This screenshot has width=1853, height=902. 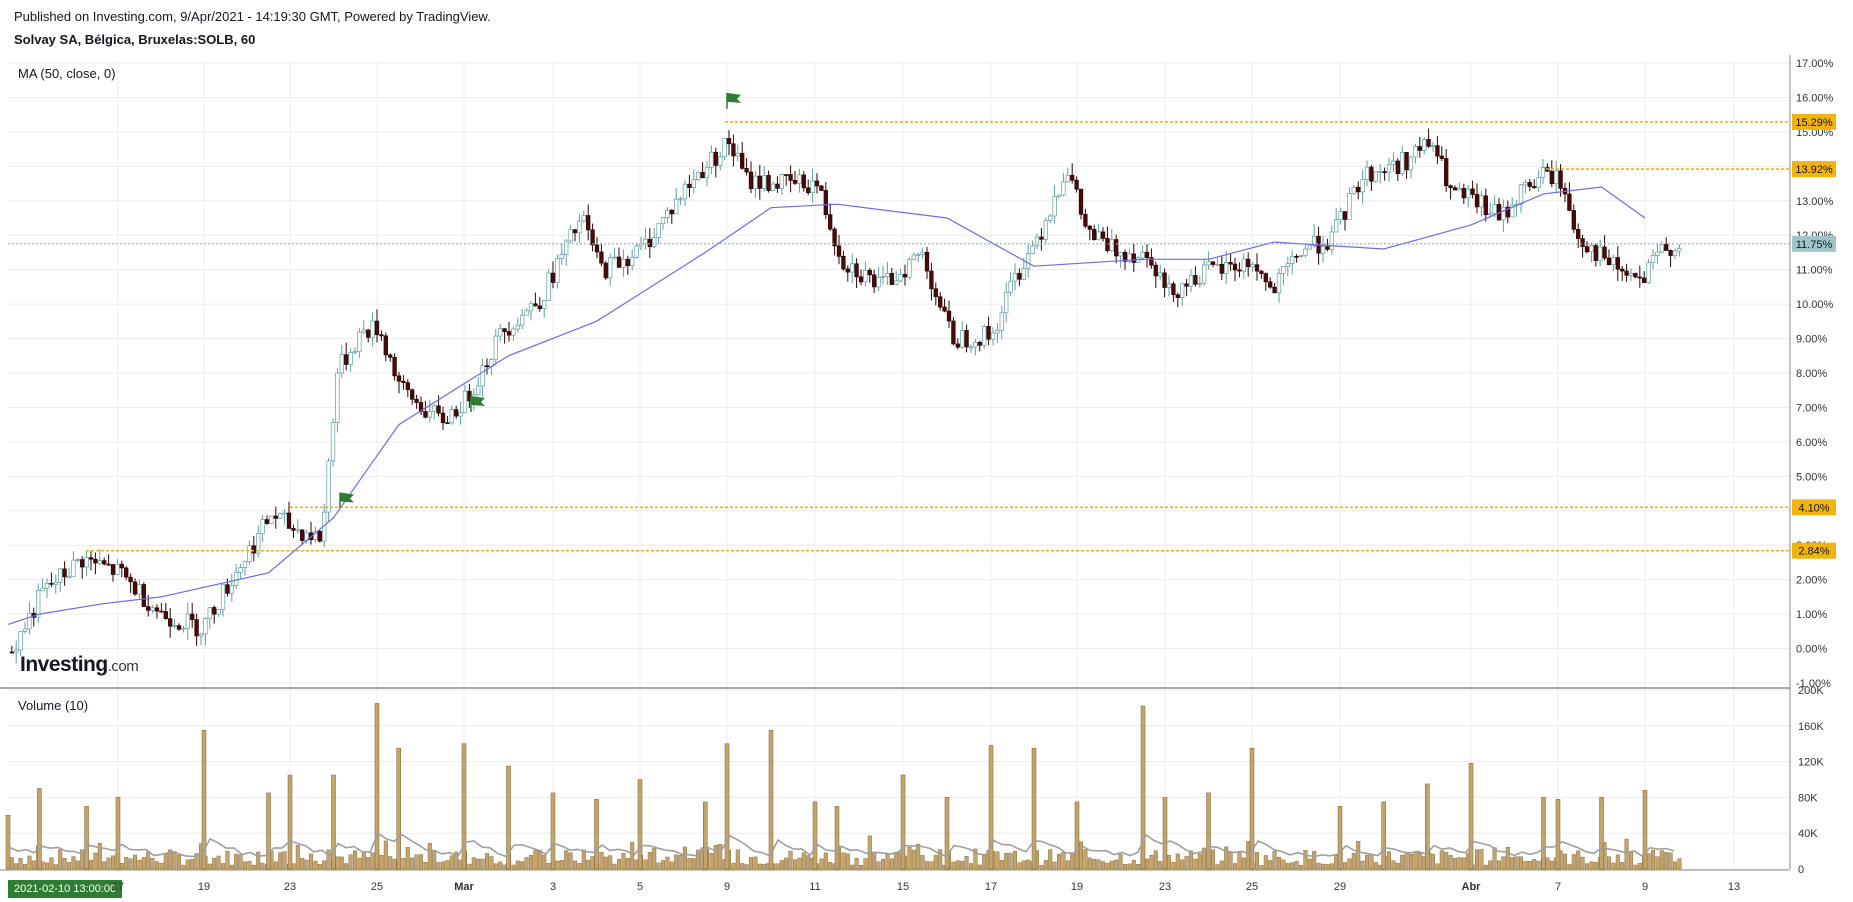 What do you see at coordinates (1811, 443) in the screenshot?
I see `price-tick-label: 6.00%` at bounding box center [1811, 443].